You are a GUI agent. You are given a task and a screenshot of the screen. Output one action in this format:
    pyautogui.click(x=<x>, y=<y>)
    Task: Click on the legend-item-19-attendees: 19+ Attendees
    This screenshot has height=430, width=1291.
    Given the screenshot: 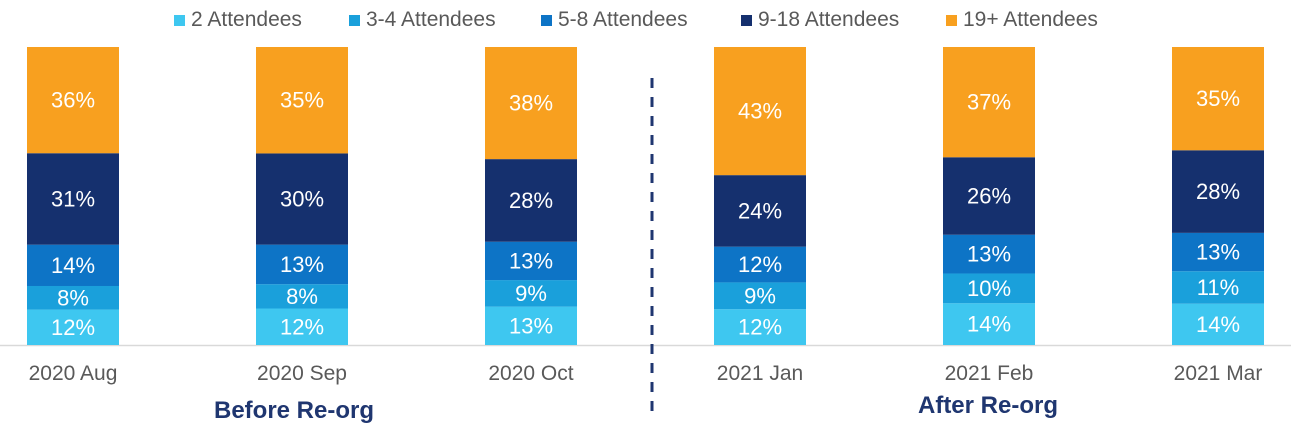 What is the action you would take?
    pyautogui.click(x=1022, y=20)
    